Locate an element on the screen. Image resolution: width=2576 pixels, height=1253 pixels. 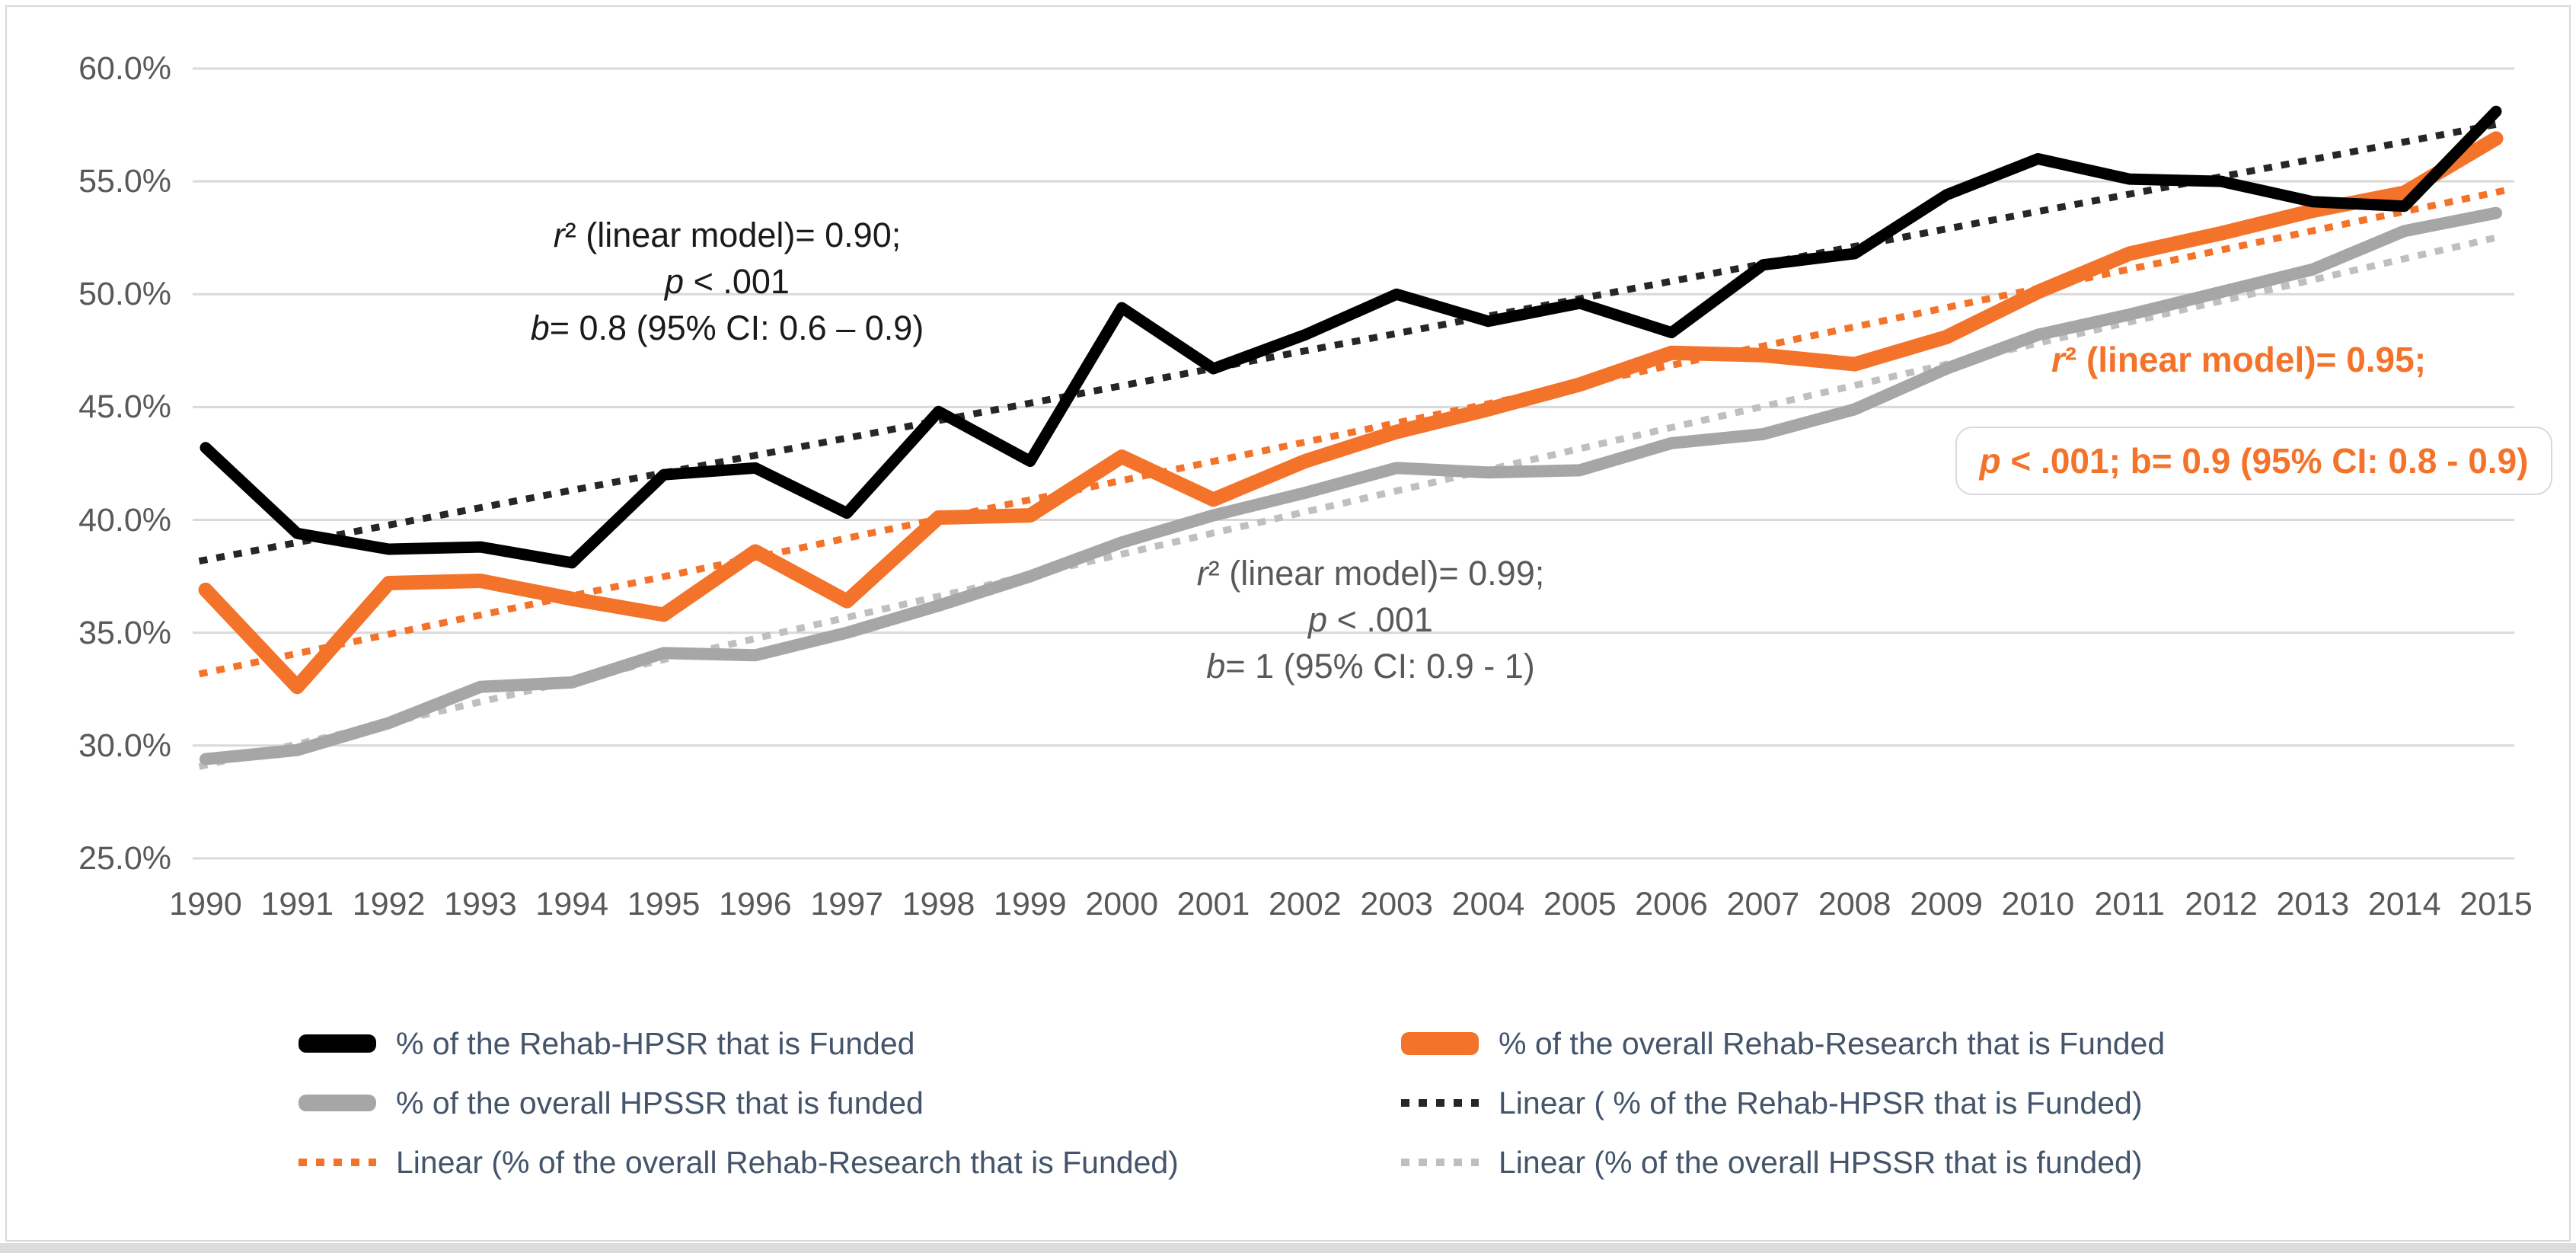
x-tick-label: 1996 is located at coordinates (755, 904).